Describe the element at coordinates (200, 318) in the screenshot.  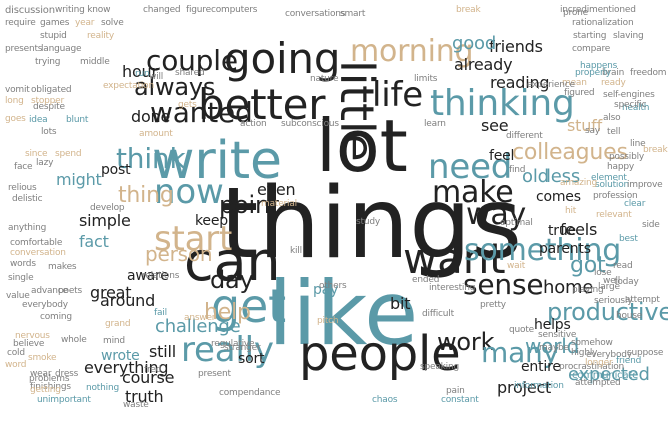
I see `word-answer: answer` at that location.